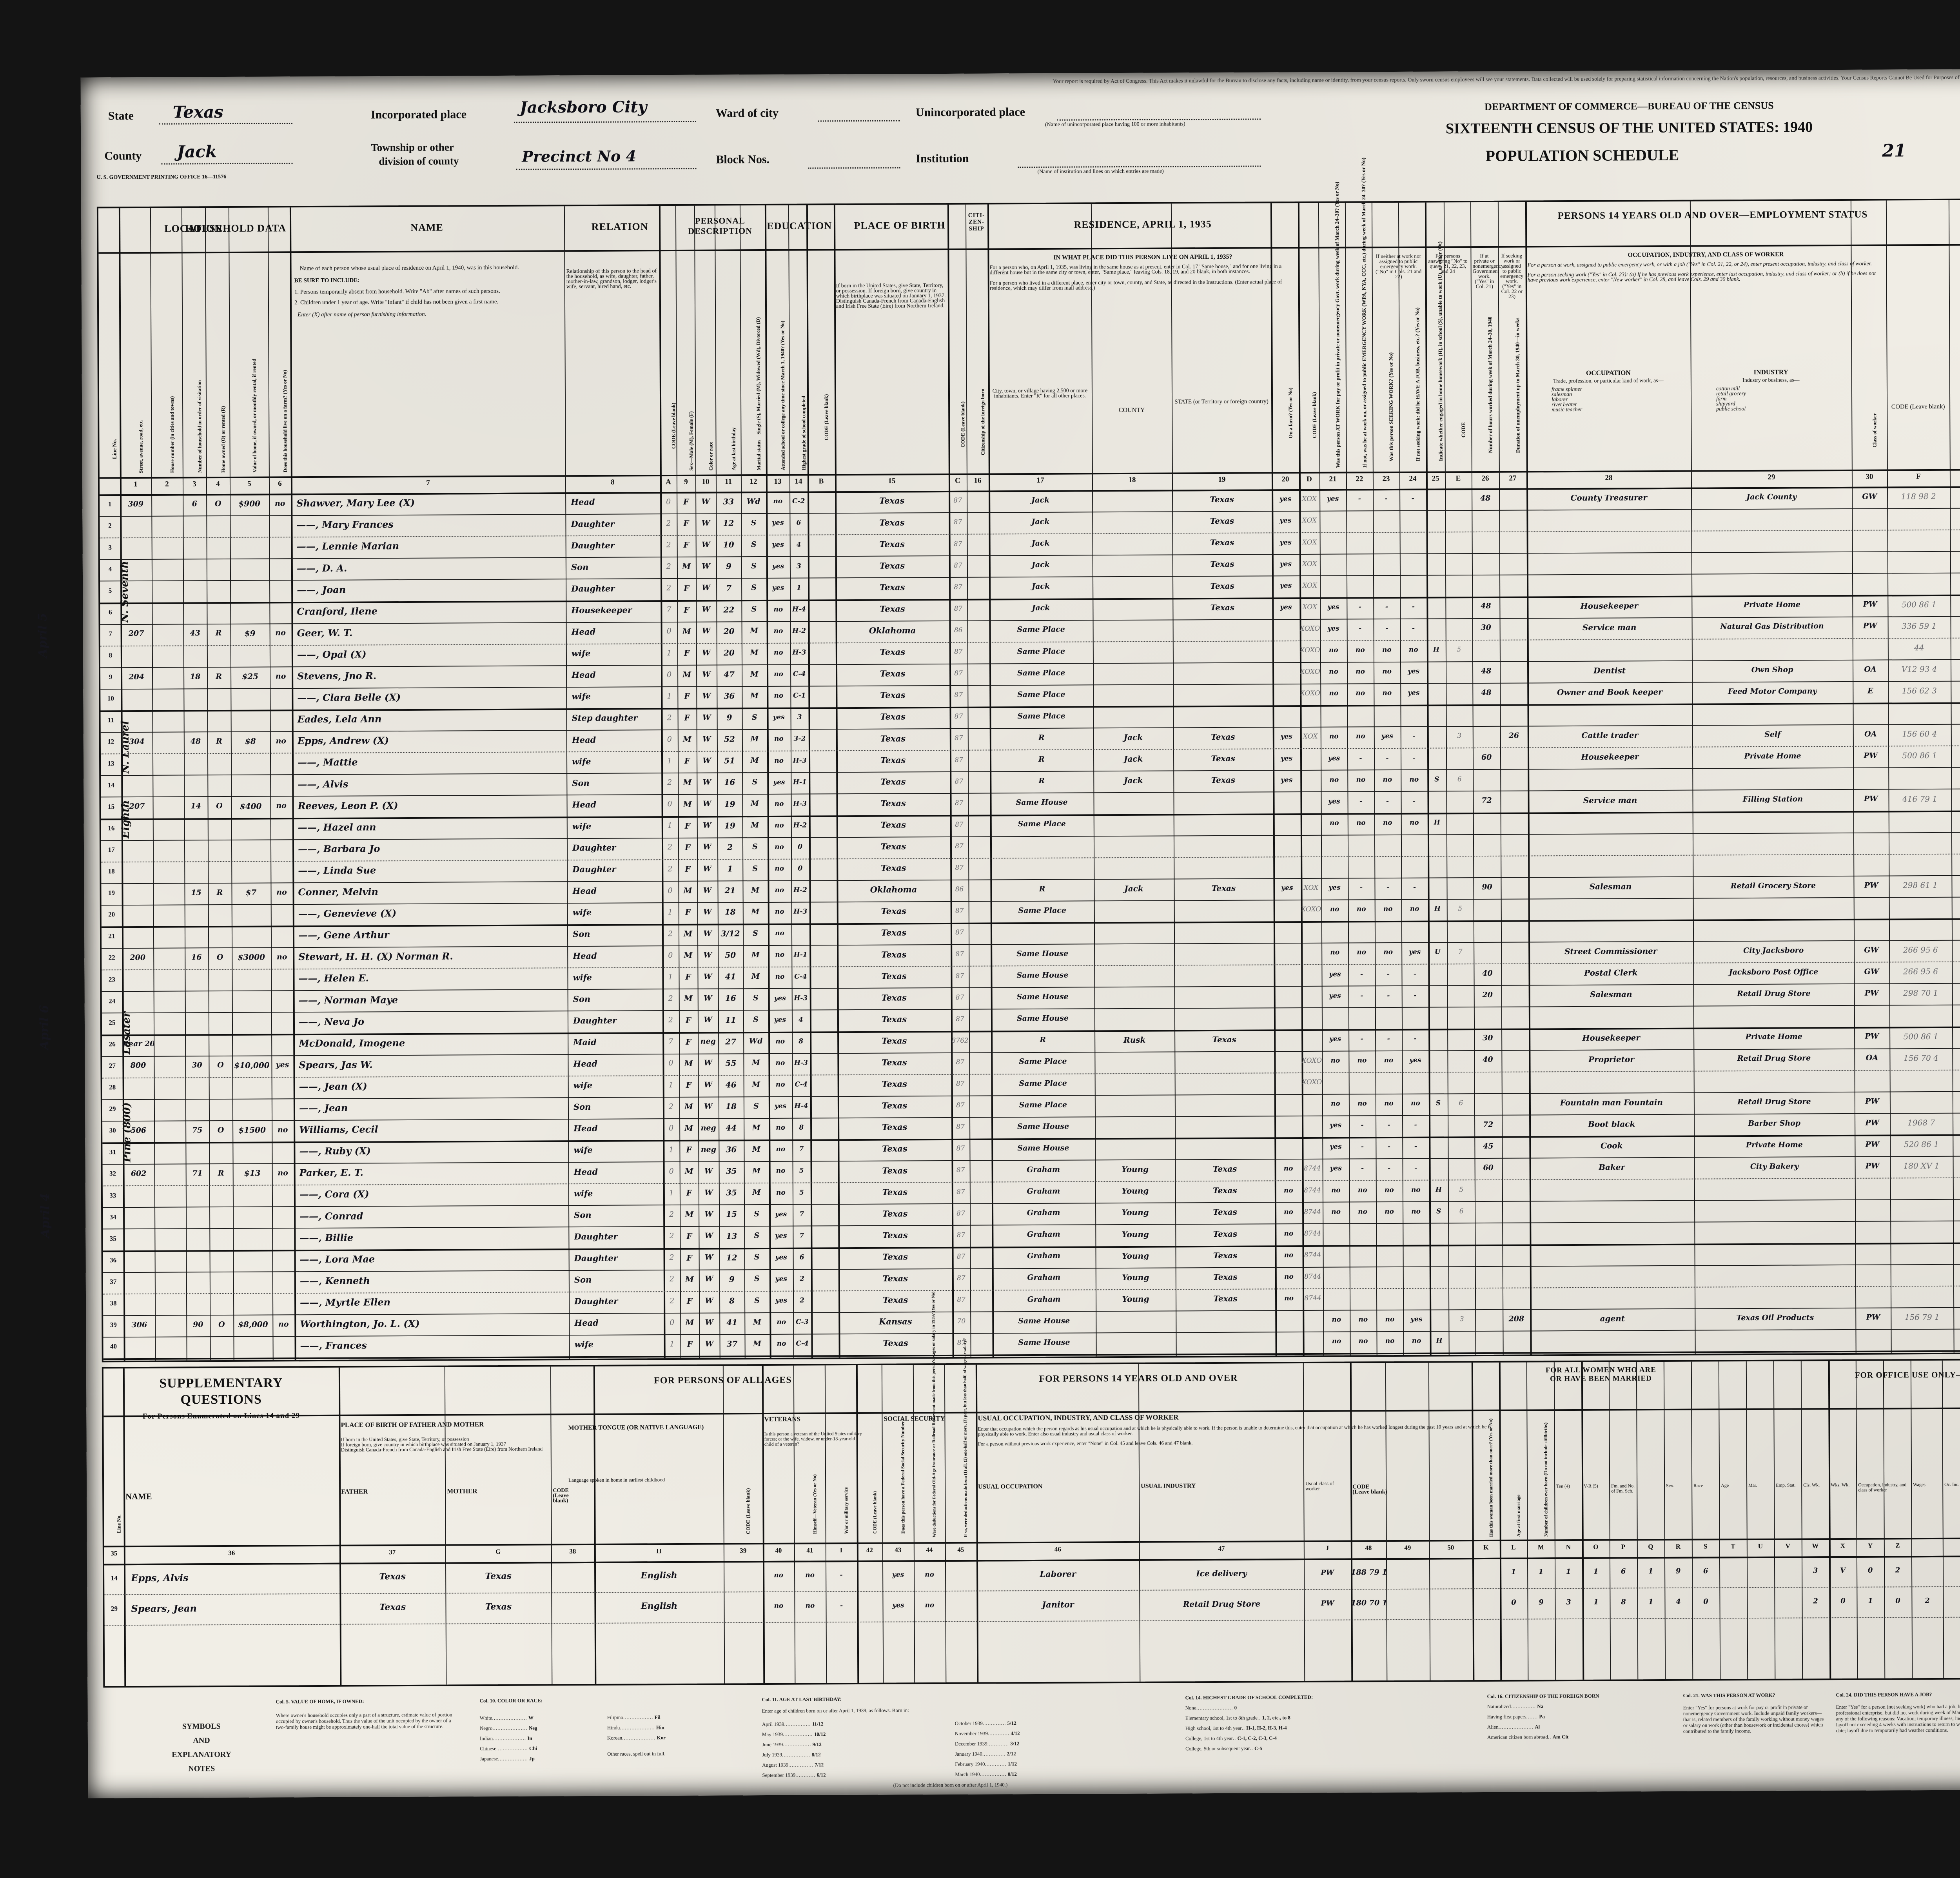  I want to click on supp-table-cell: 0, so click(1870, 1571).